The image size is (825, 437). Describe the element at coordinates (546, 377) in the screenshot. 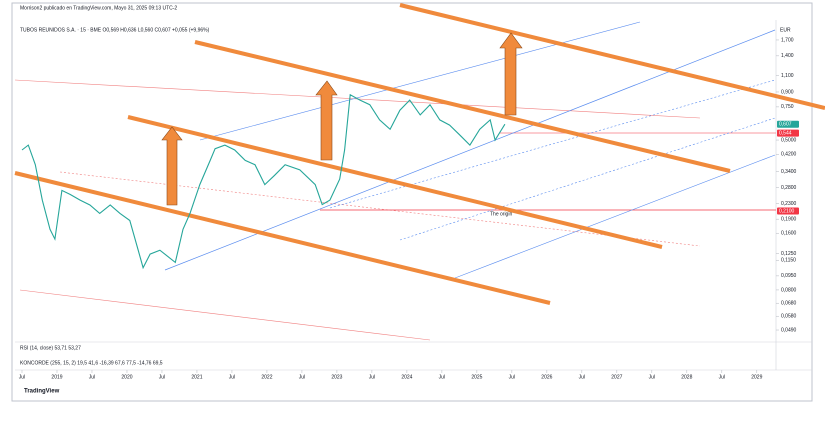

I see `x-tick-label: 2026` at that location.